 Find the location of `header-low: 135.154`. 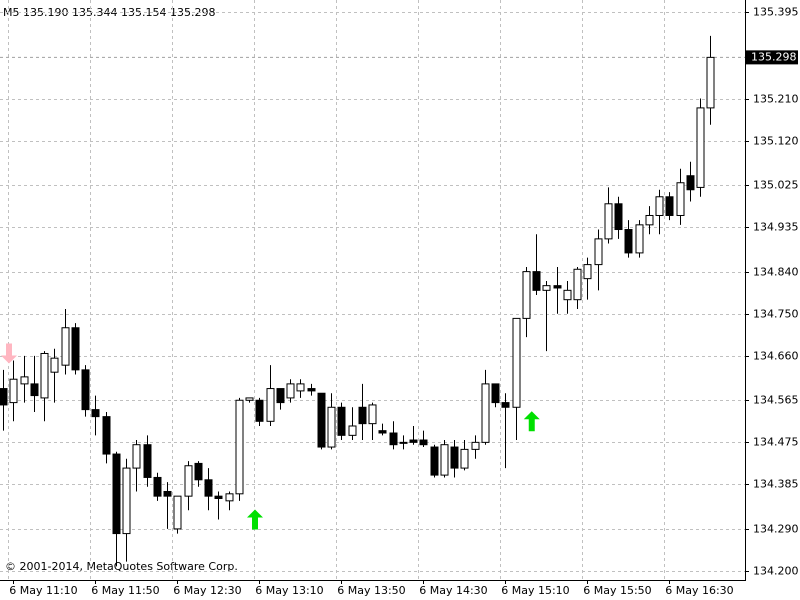

header-low: 135.154 is located at coordinates (144, 12).